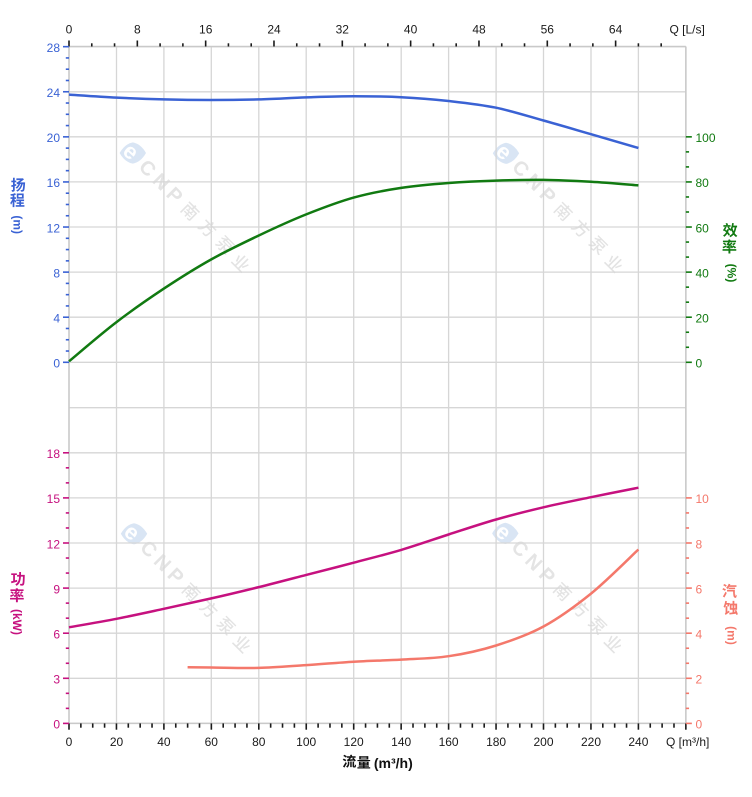  What do you see at coordinates (548, 30) in the screenshot?
I see `svg-text: 56` at bounding box center [548, 30].